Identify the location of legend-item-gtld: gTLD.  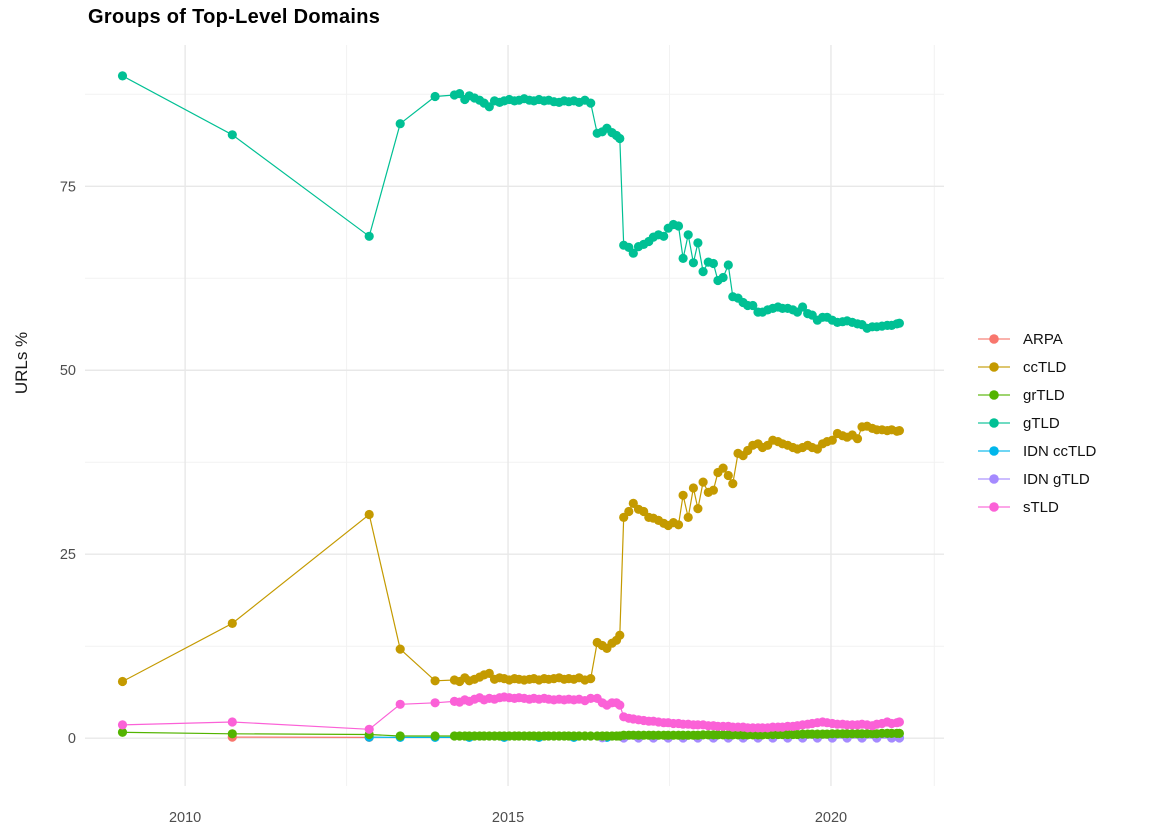
(1036, 423).